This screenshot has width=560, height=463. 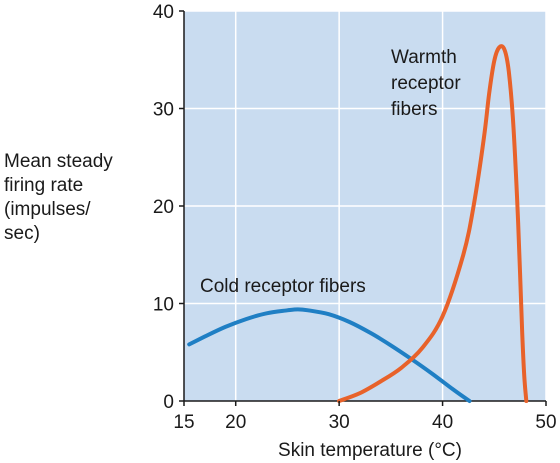 What do you see at coordinates (163, 305) in the screenshot?
I see `y-tick-label: 10` at bounding box center [163, 305].